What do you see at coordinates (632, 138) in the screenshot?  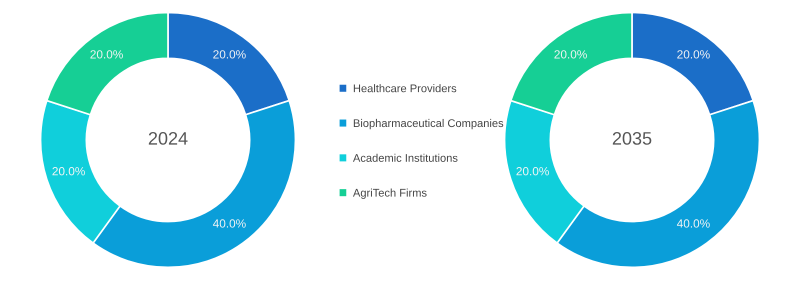 I see `text: 2035` at bounding box center [632, 138].